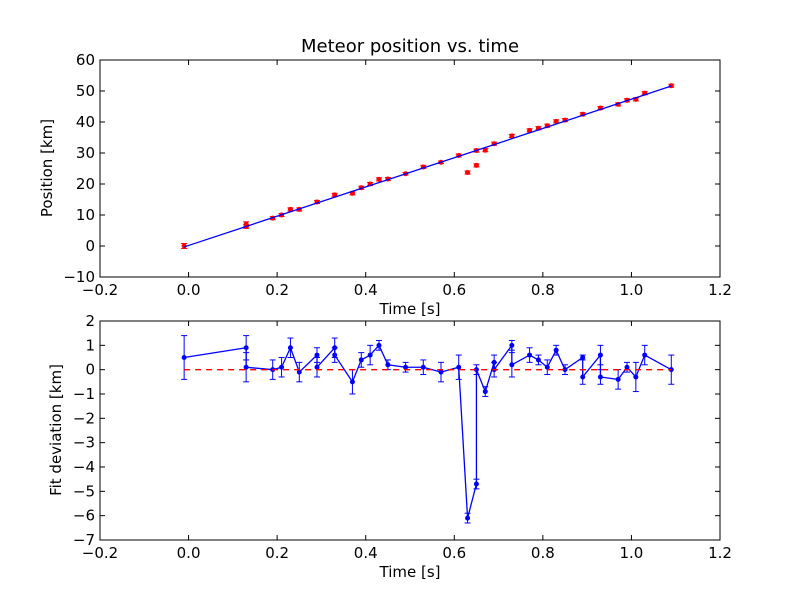 The image size is (800, 600). Describe the element at coordinates (56, 430) in the screenshot. I see `fit-deviation-chart-y-axis-label: Fit deviation [km]` at that location.